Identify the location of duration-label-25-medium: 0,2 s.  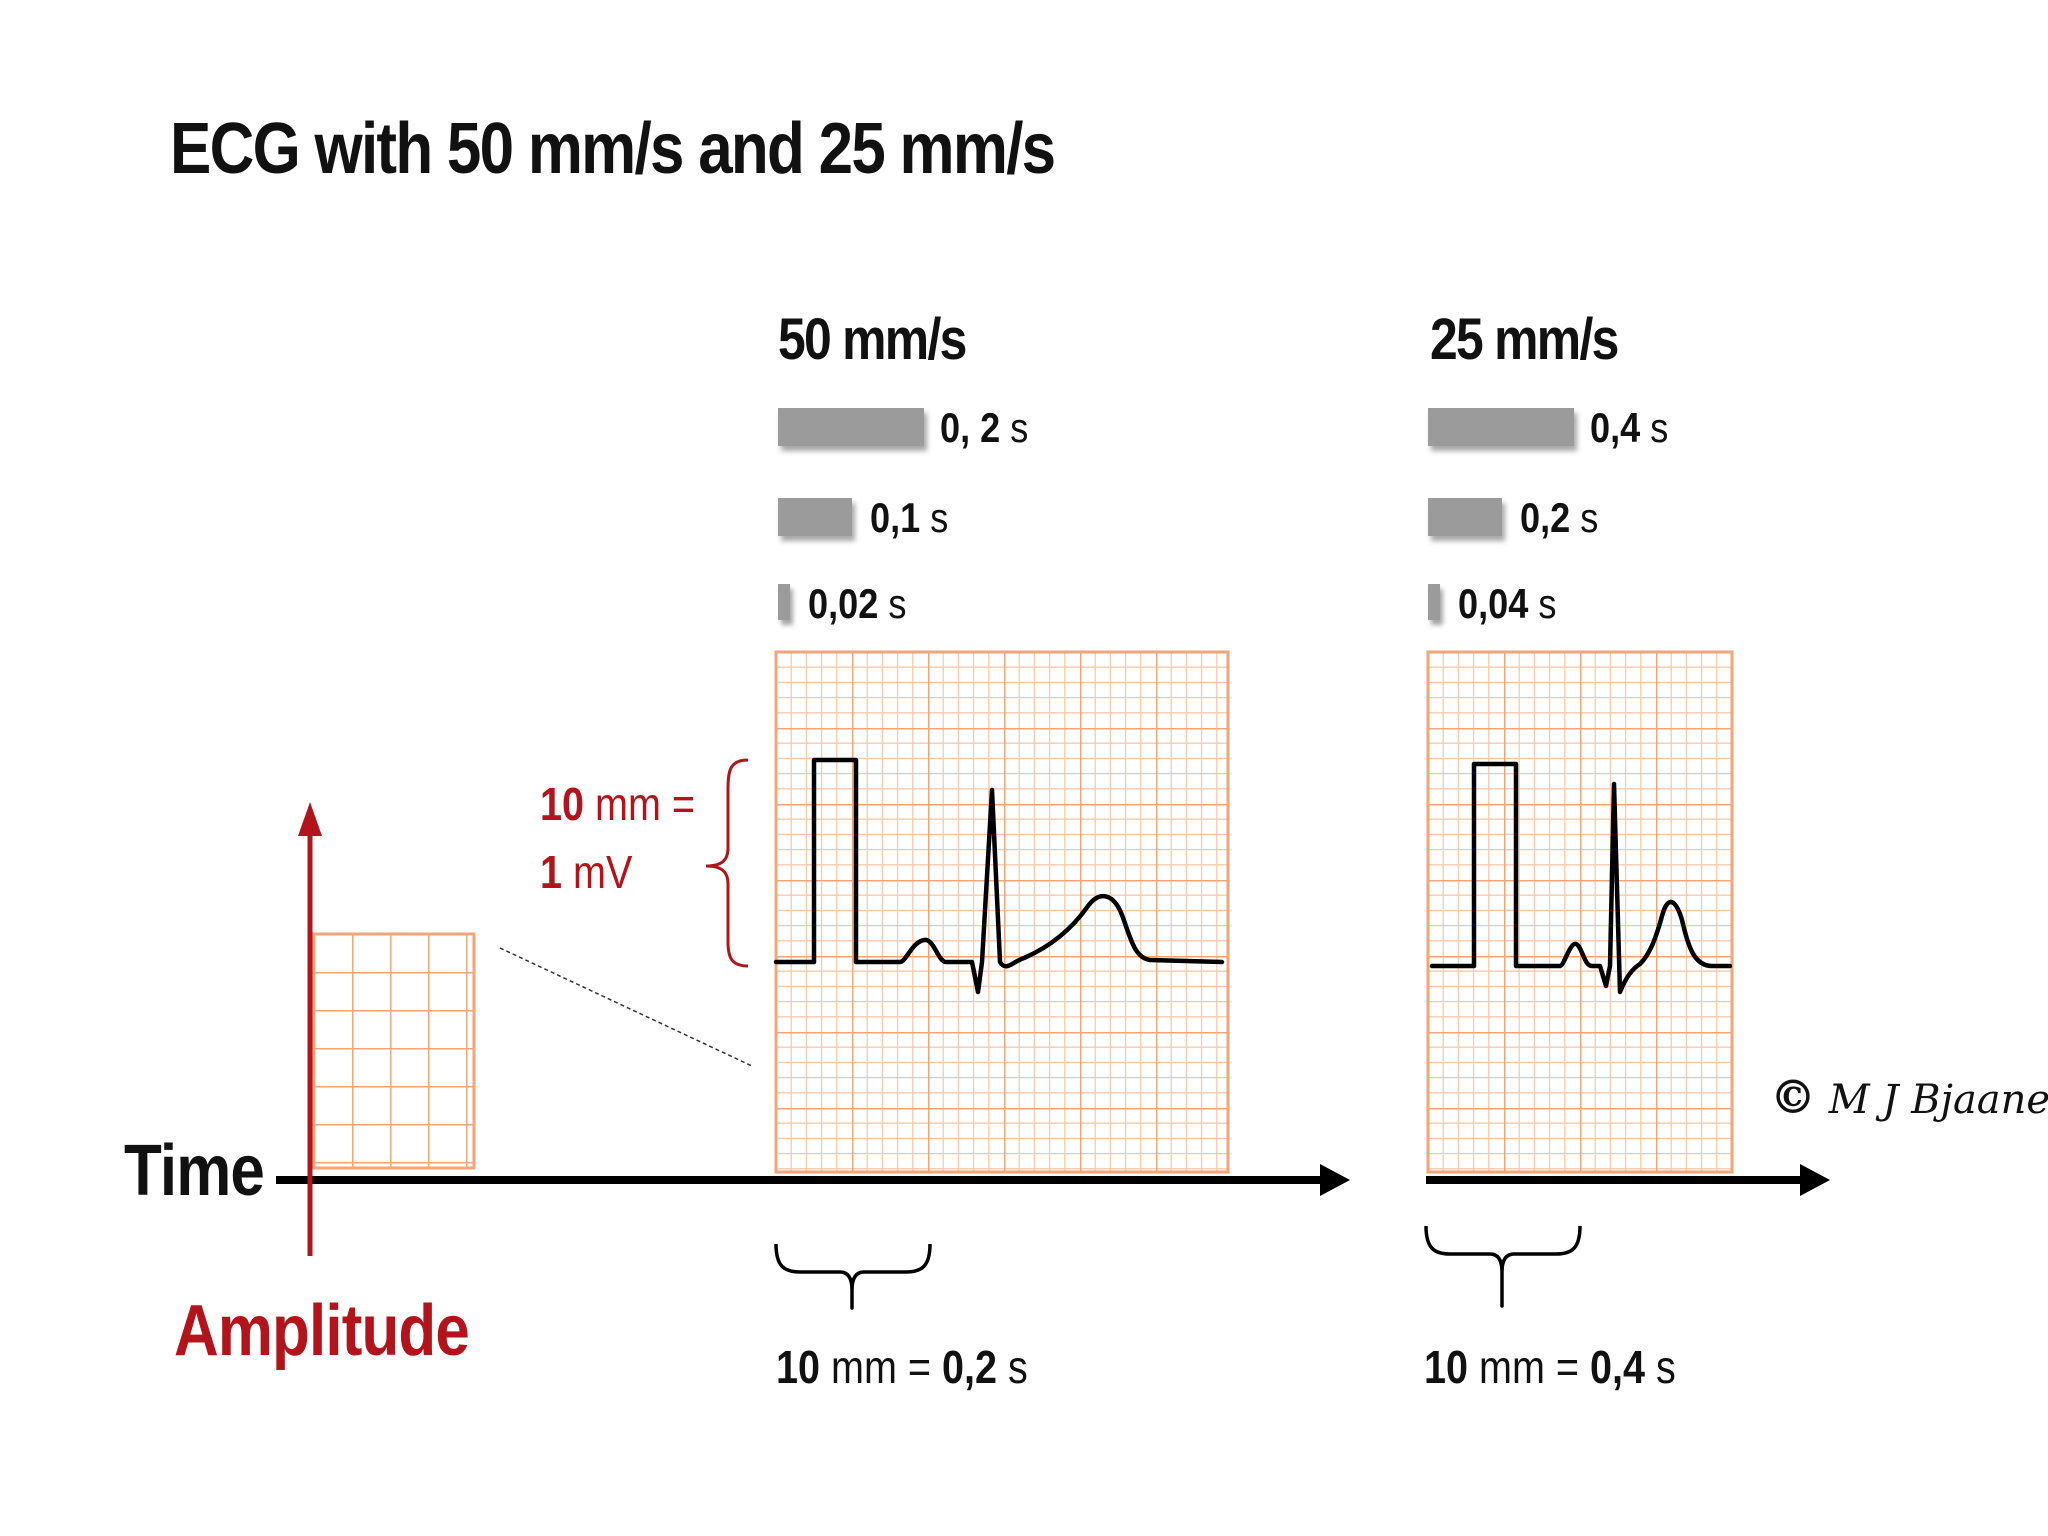
(1559, 517).